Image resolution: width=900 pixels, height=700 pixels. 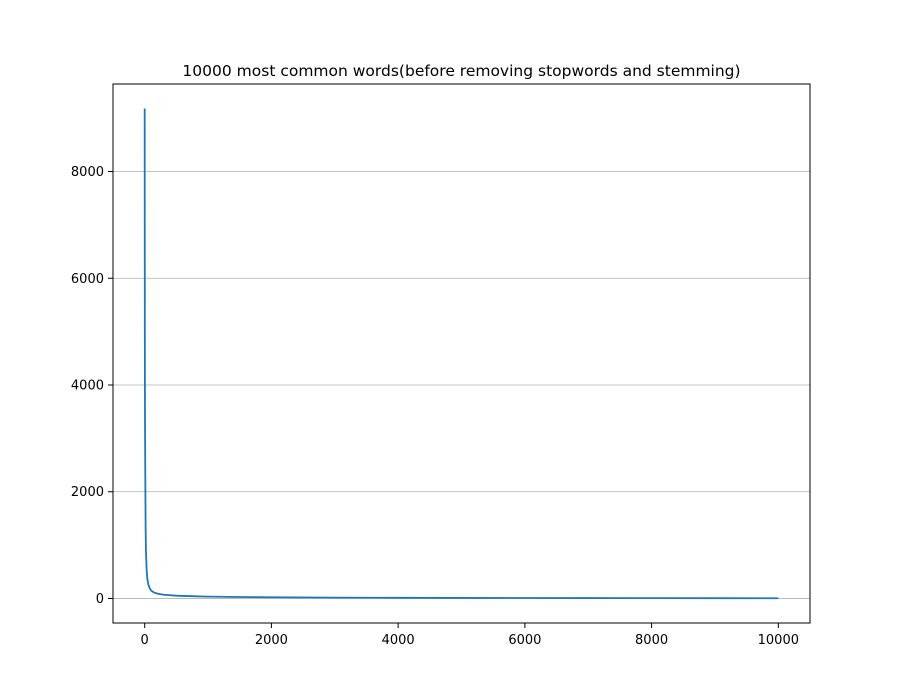 What do you see at coordinates (87, 279) in the screenshot?
I see `y-tick-label: 6000` at bounding box center [87, 279].